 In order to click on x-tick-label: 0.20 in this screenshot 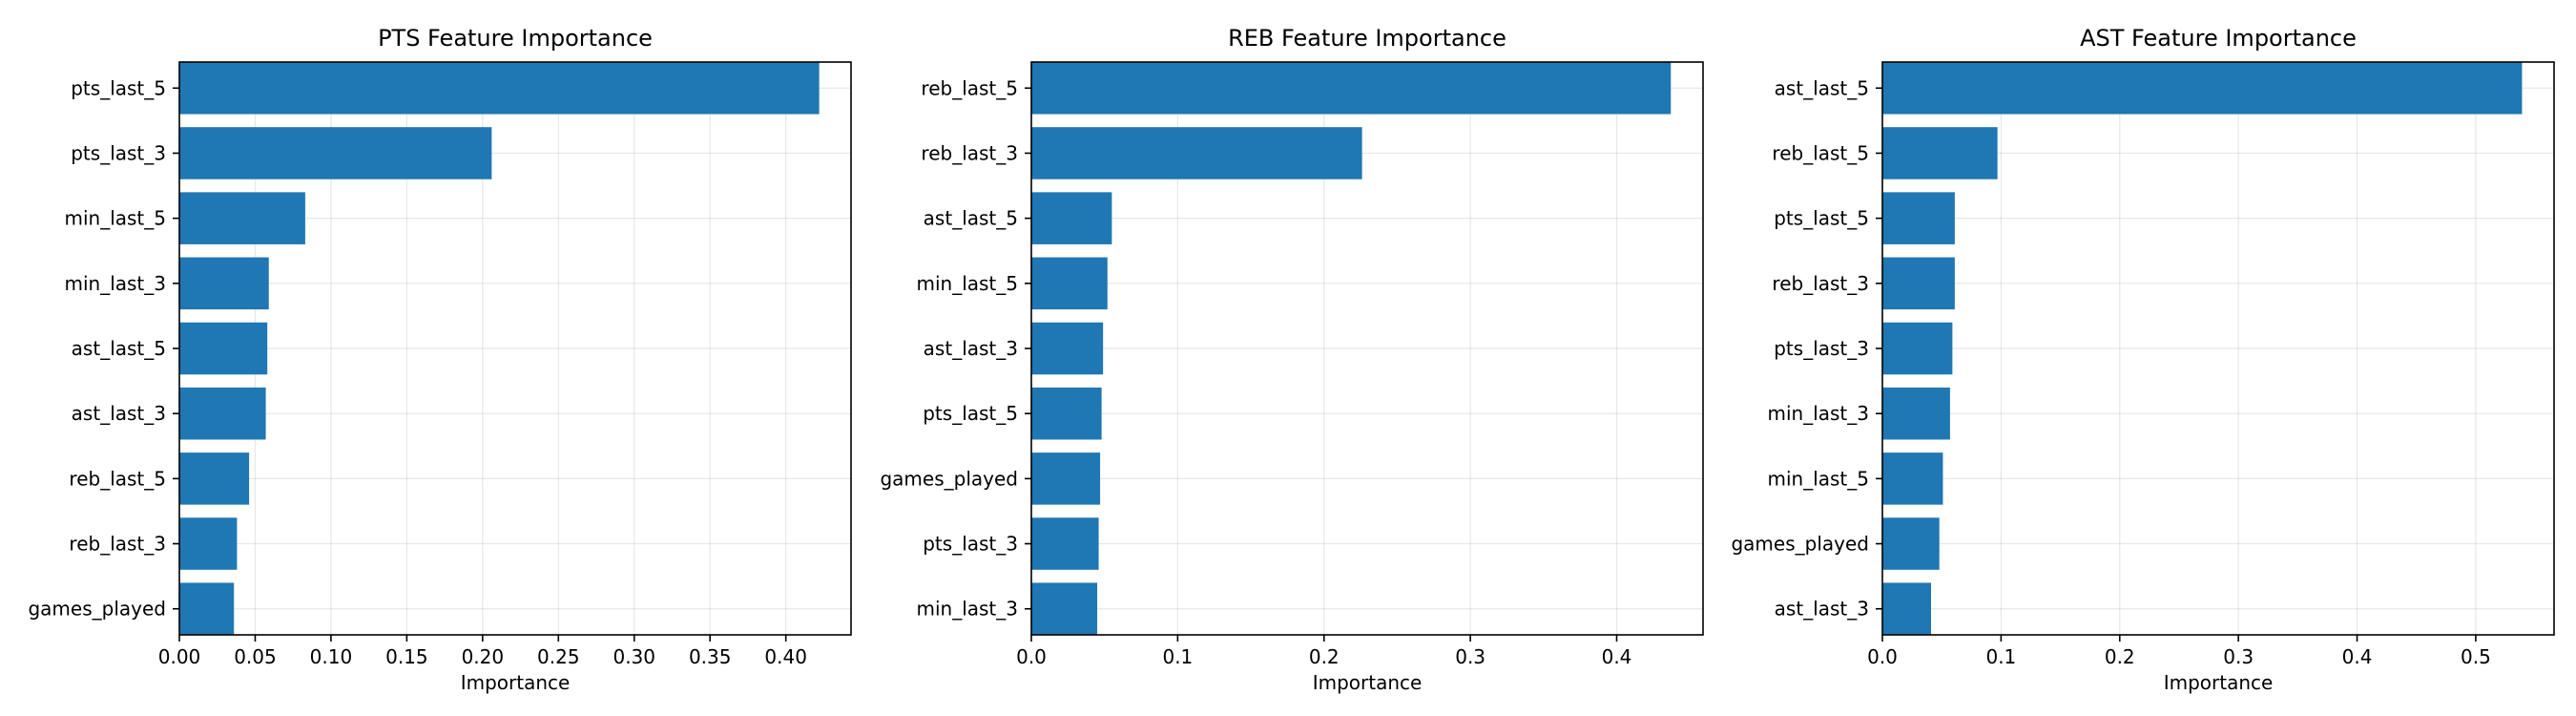, I will do `click(483, 656)`.